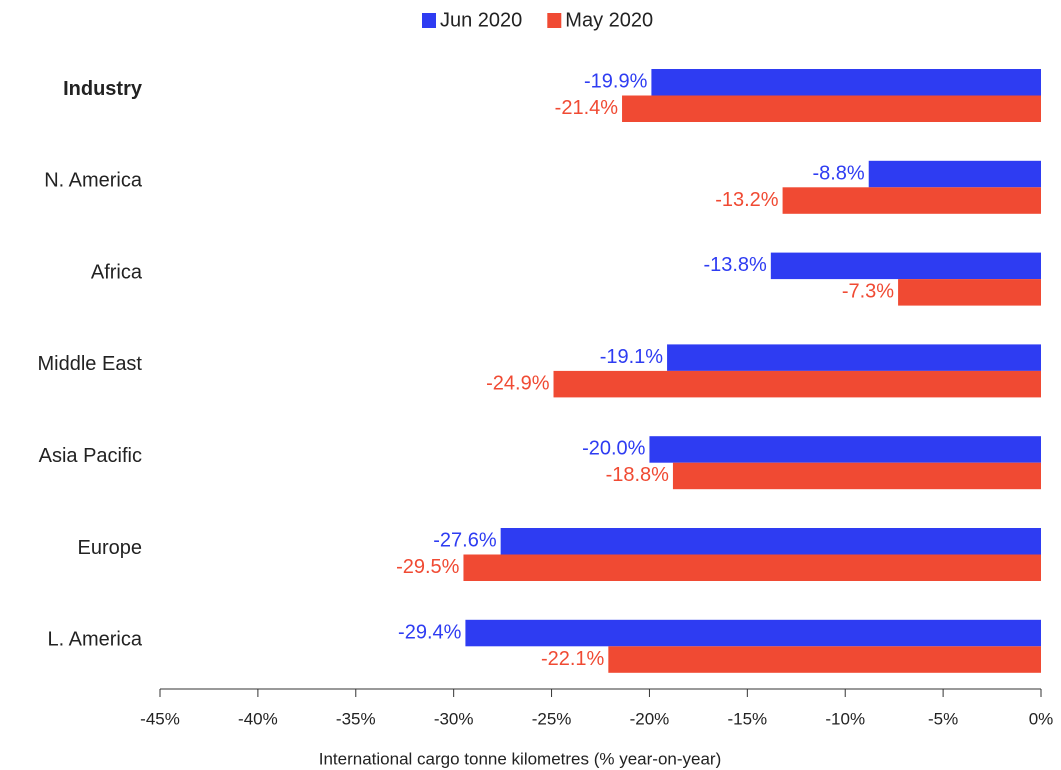 This screenshot has width=1061, height=770. Describe the element at coordinates (650, 718) in the screenshot. I see `x-tick-label: -20%` at that location.